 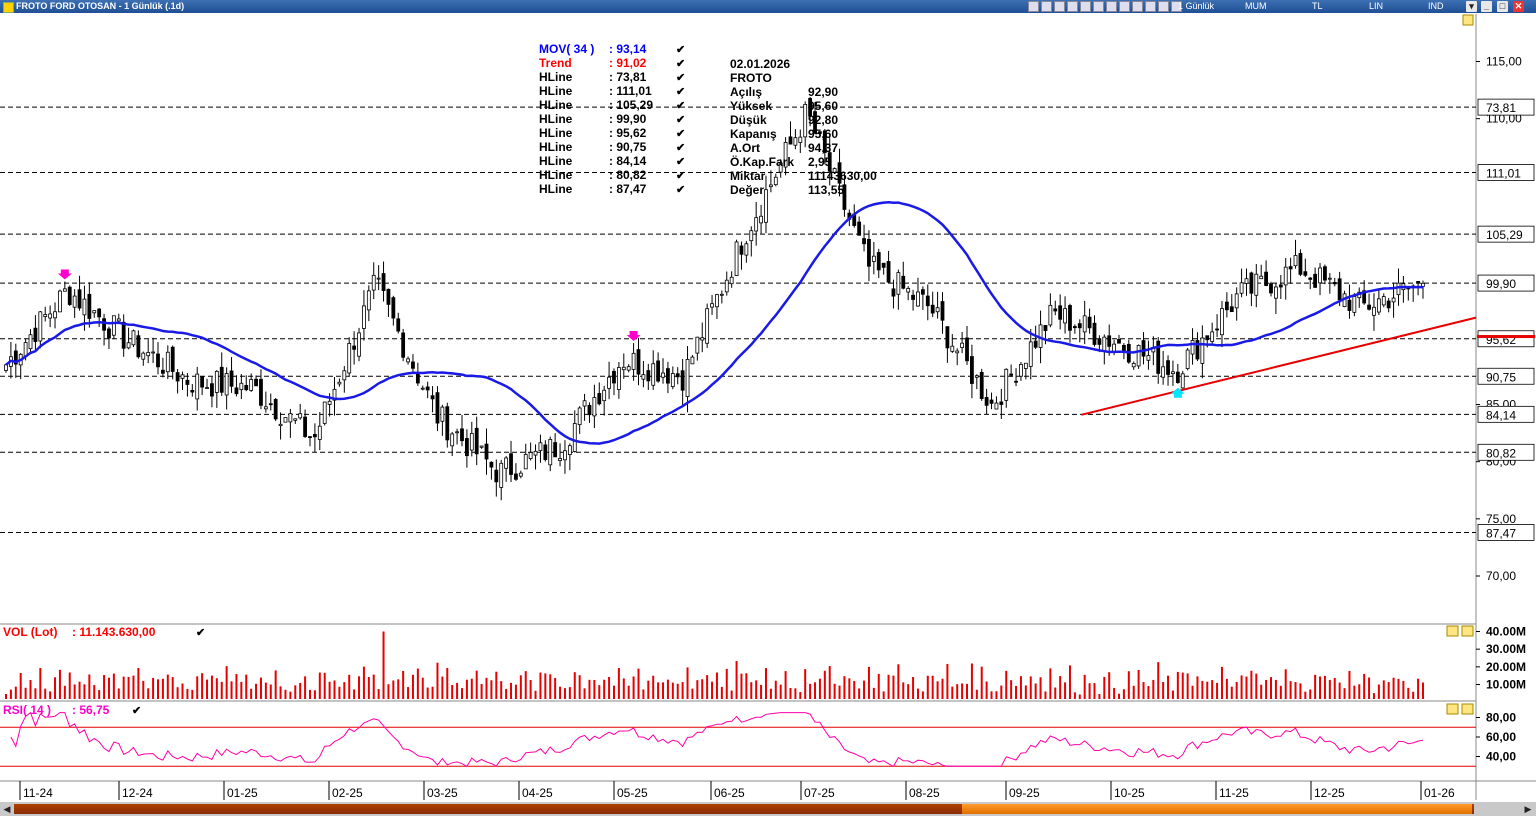 I want to click on hline-tag, so click(x=1506, y=452).